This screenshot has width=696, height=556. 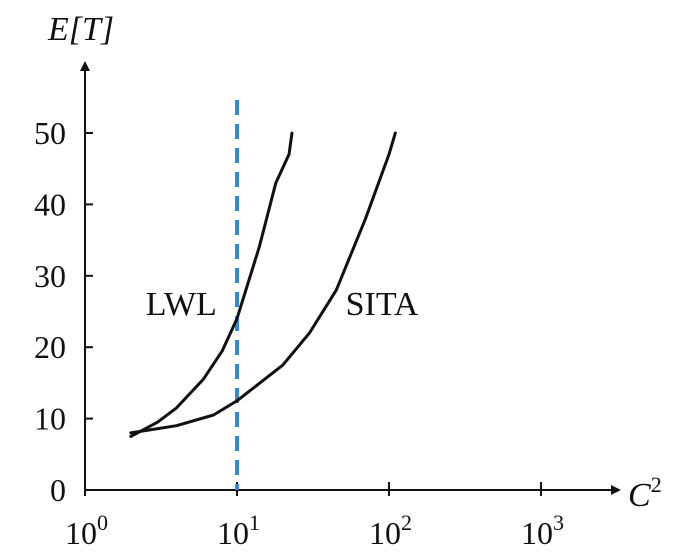 I want to click on x-tick-label: 10⁰, so click(x=86, y=530).